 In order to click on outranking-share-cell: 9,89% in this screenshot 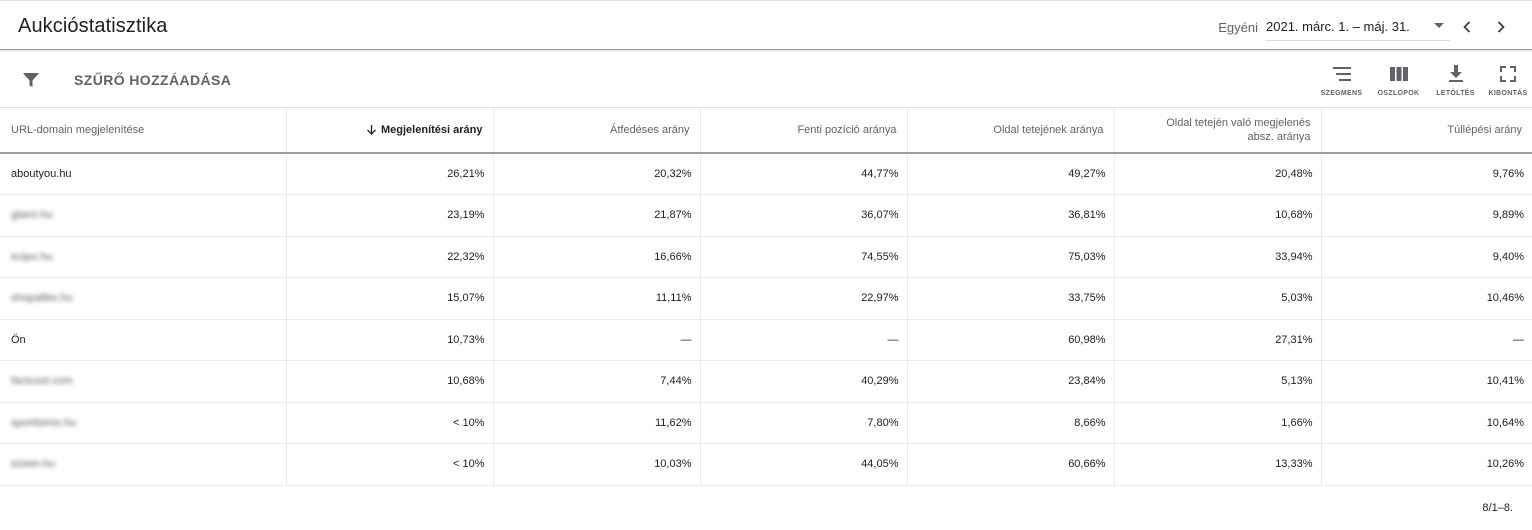, I will do `click(1508, 215)`.